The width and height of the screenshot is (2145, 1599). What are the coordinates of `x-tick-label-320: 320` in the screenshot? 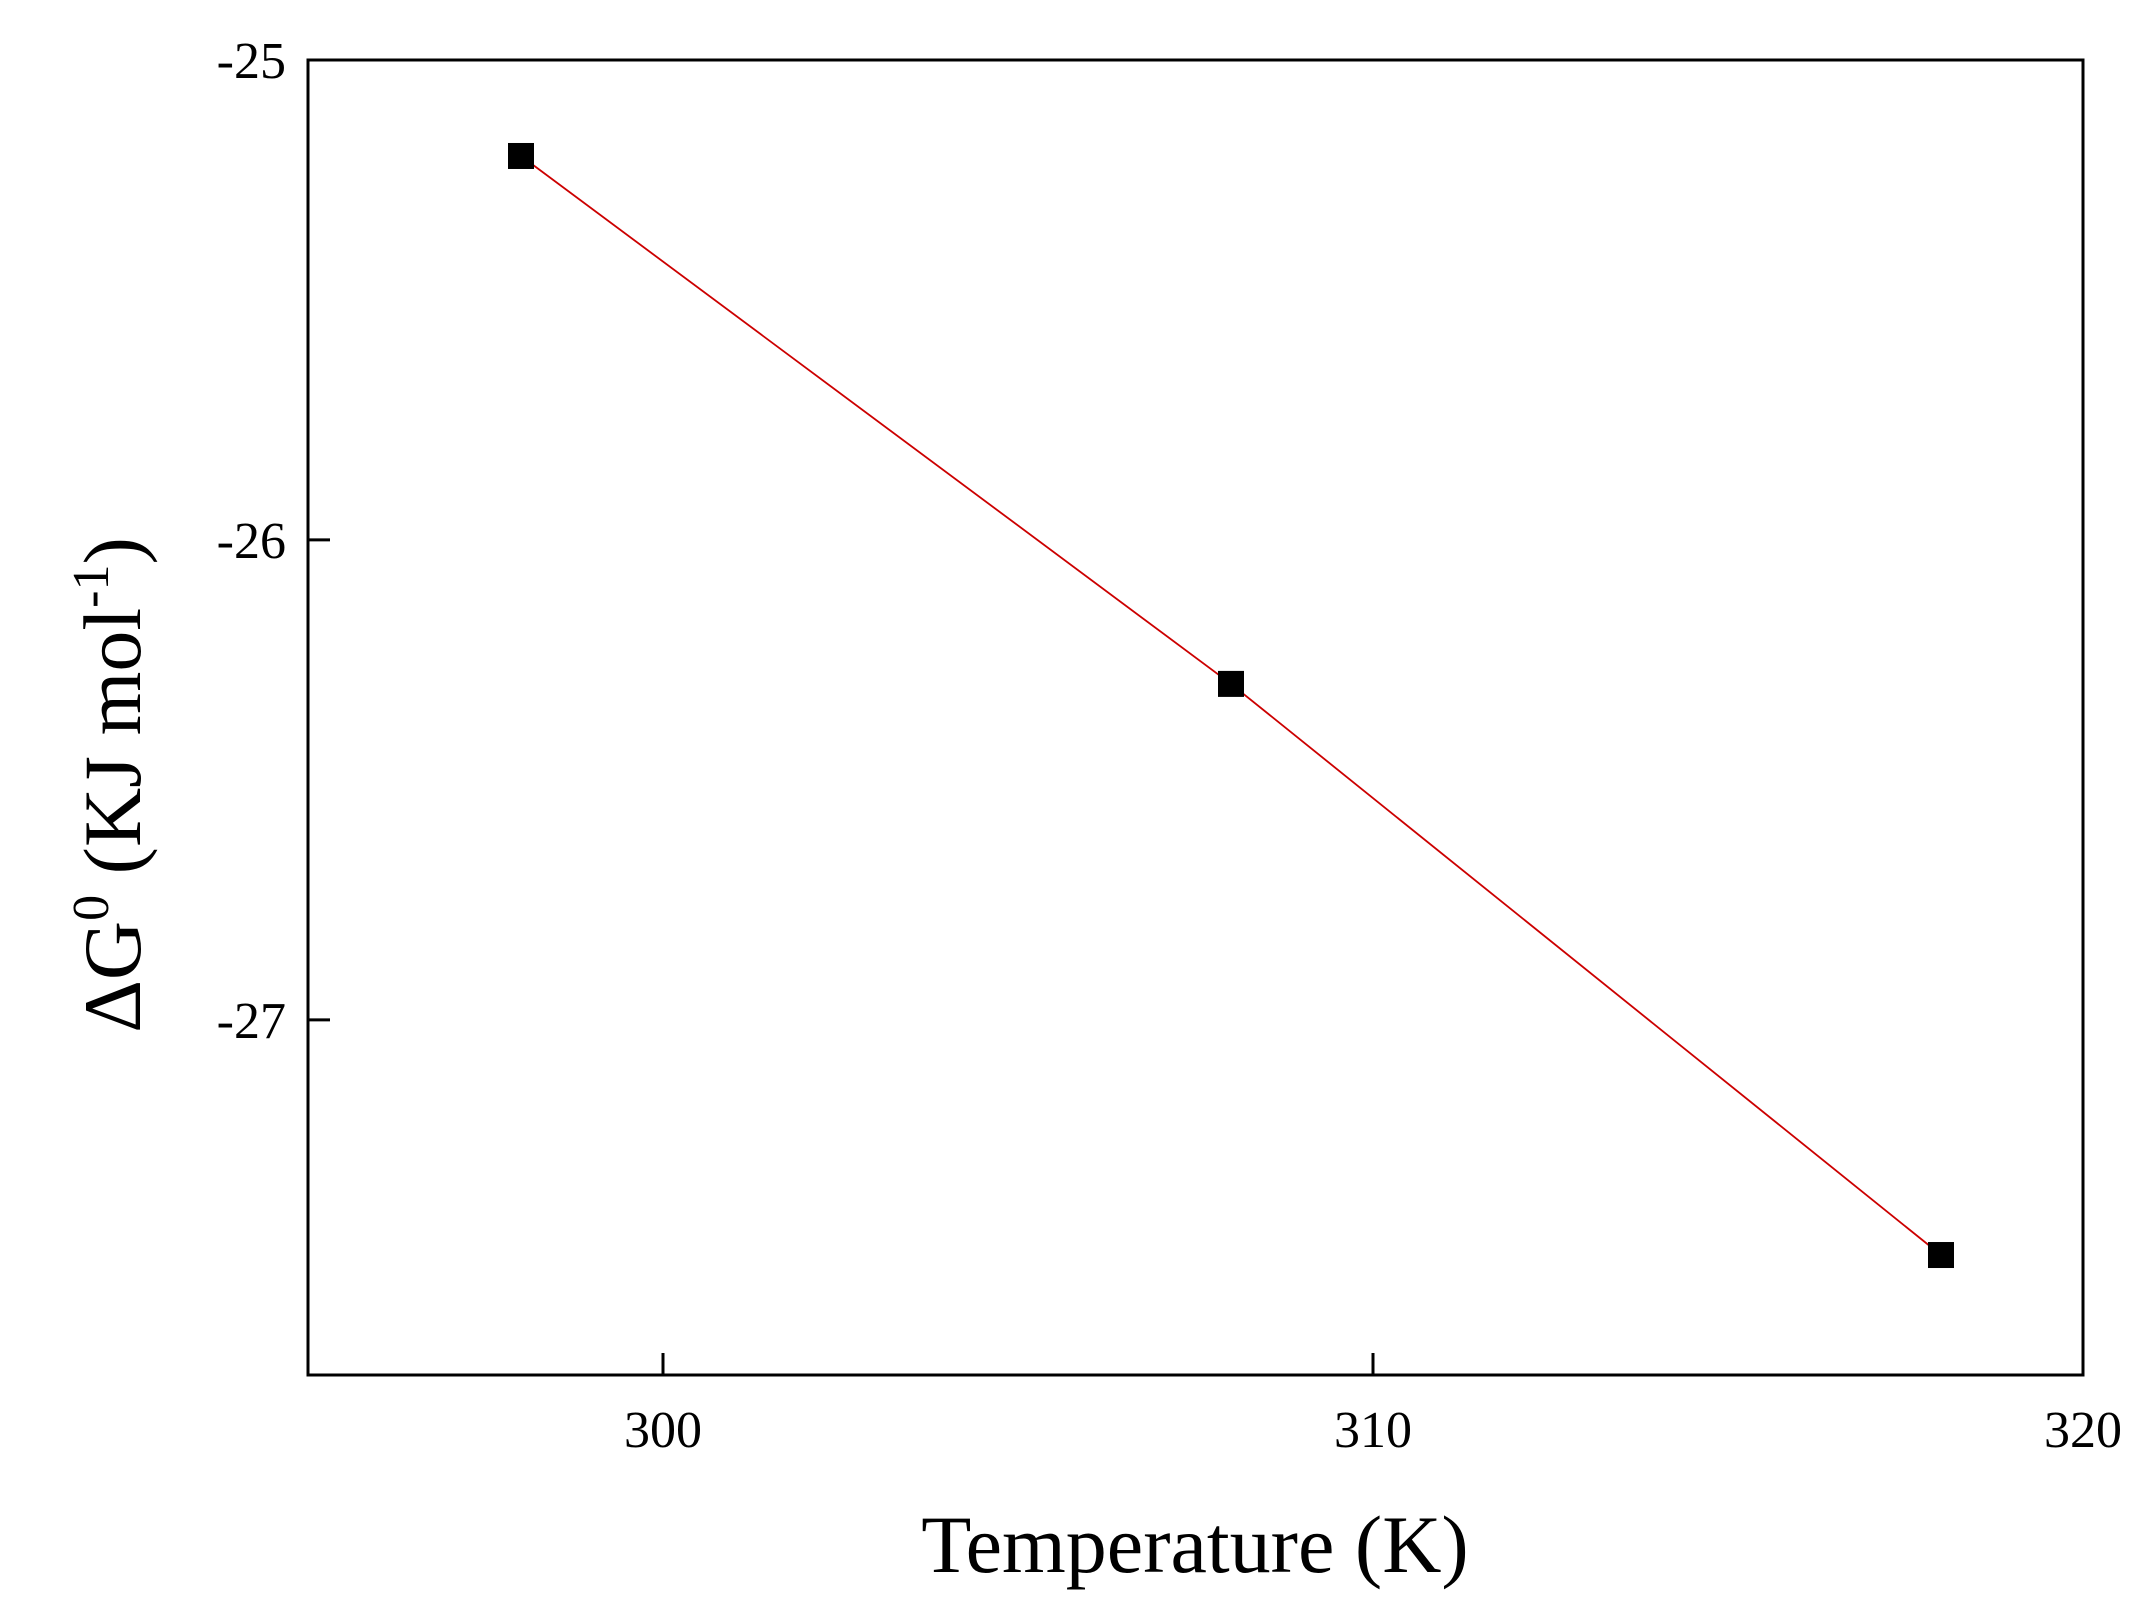 It's located at (2083, 1430).